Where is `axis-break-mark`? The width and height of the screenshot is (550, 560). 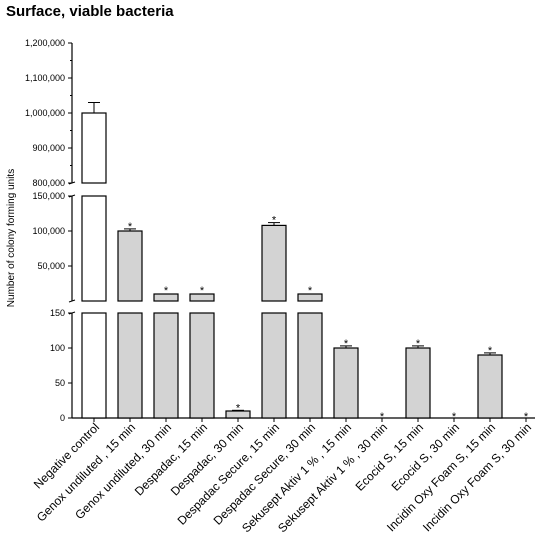 axis-break-mark is located at coordinates (72, 301).